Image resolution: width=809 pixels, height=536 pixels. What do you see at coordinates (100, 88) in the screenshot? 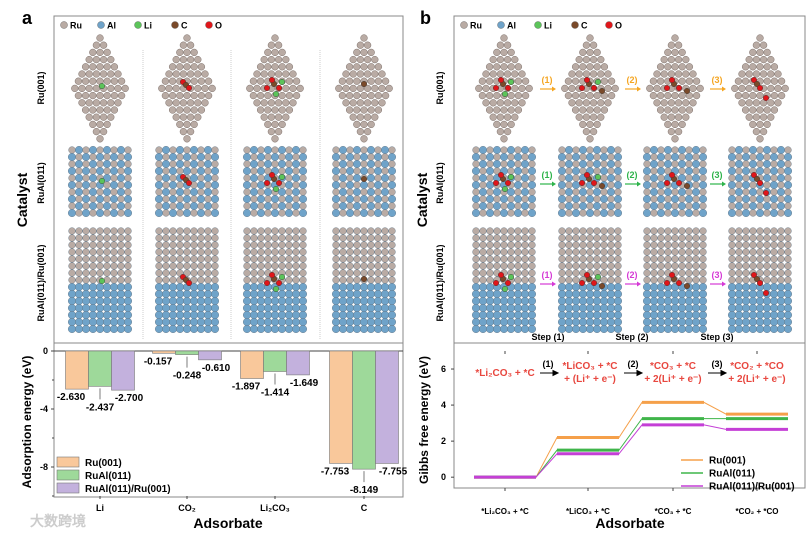
I see `ru001-slab` at bounding box center [100, 88].